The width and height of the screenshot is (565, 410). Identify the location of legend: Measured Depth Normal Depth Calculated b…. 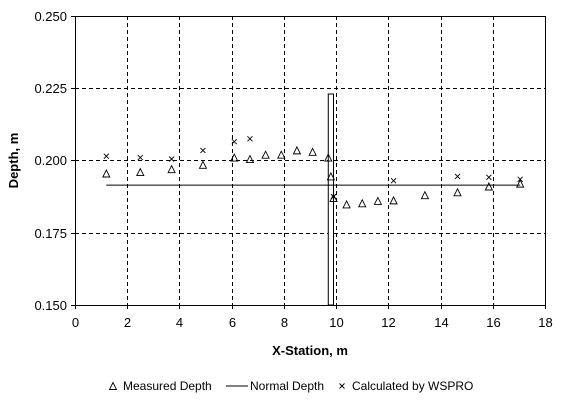
(290, 386).